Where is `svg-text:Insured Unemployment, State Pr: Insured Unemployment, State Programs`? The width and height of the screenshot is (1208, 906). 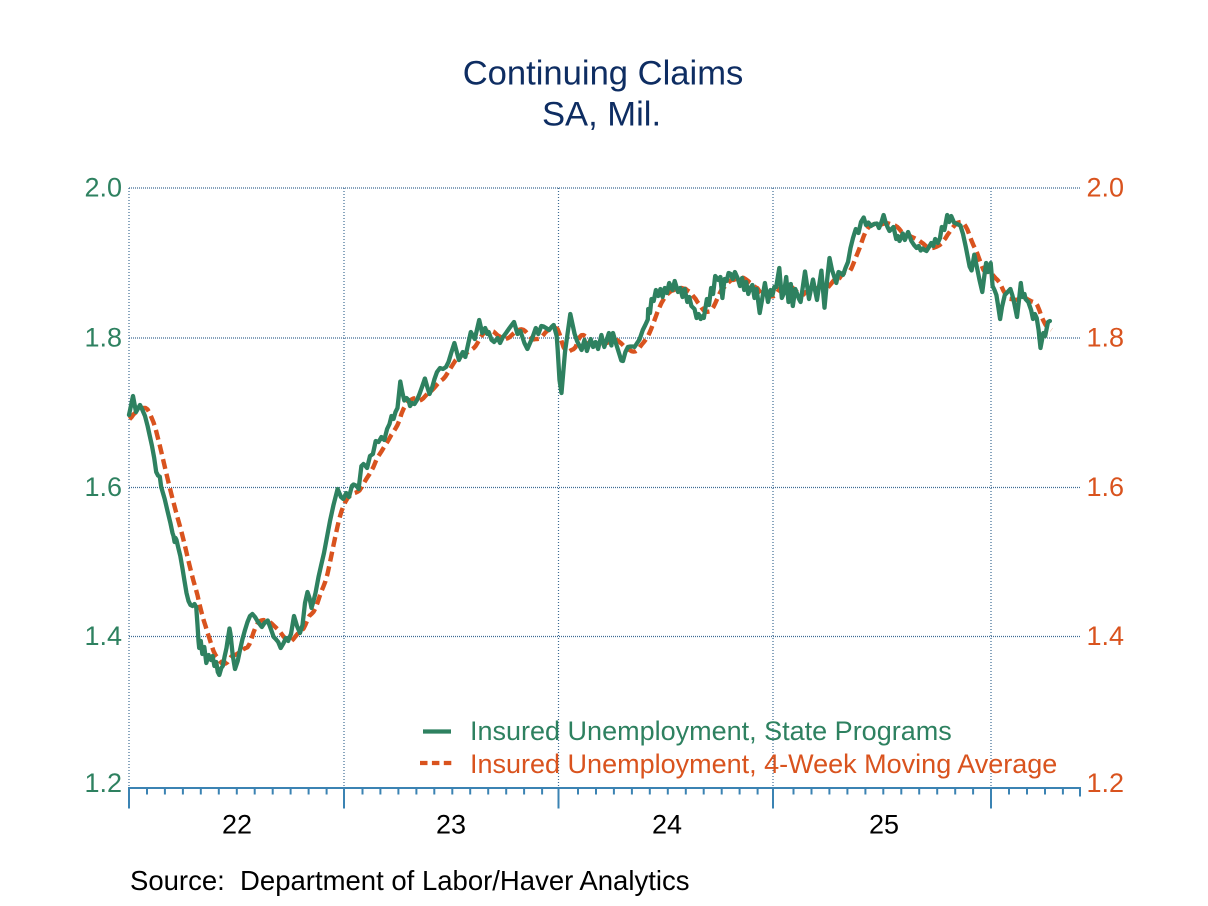
svg-text:Insured Unemployment, State Pr: Insured Unemployment, State Programs is located at coordinates (711, 731).